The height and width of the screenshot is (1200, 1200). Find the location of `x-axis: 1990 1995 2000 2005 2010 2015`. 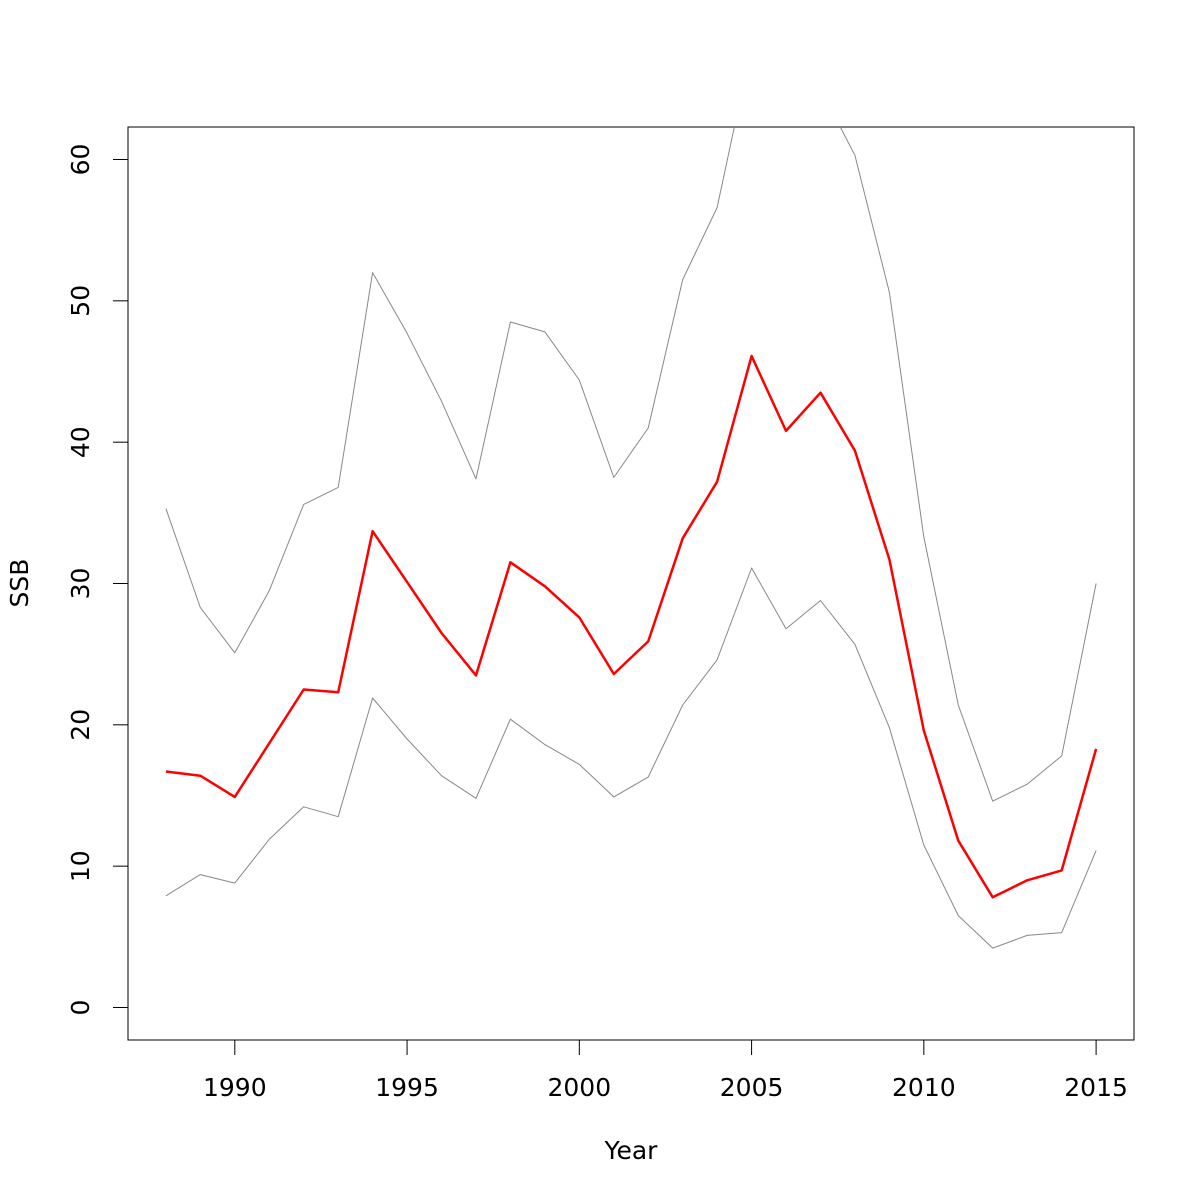

x-axis: 1990 1995 2000 2005 2010 2015 is located at coordinates (665, 1070).